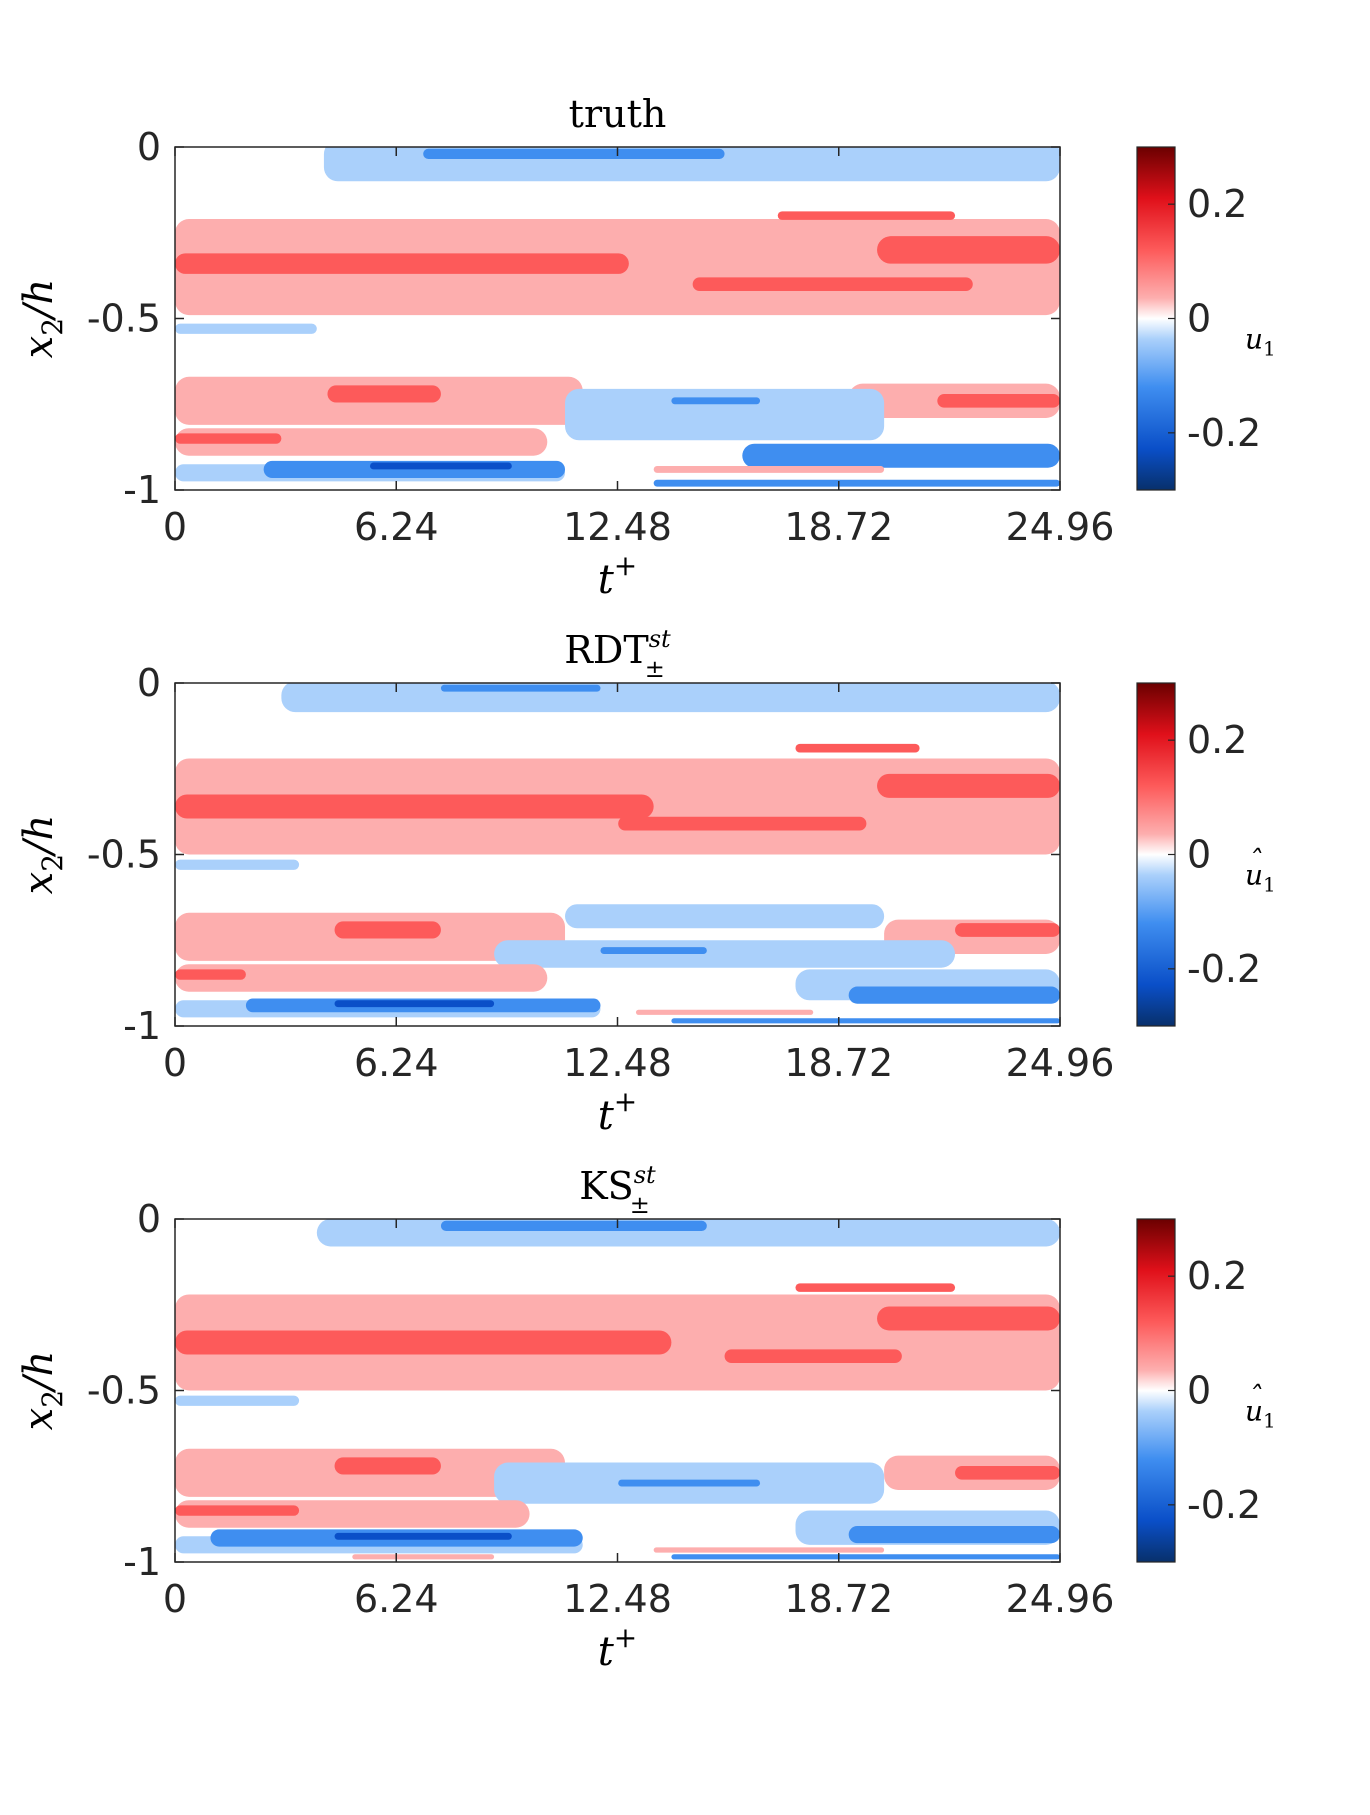  What do you see at coordinates (617, 654) in the screenshot?
I see `panel-title: RDTst ±` at bounding box center [617, 654].